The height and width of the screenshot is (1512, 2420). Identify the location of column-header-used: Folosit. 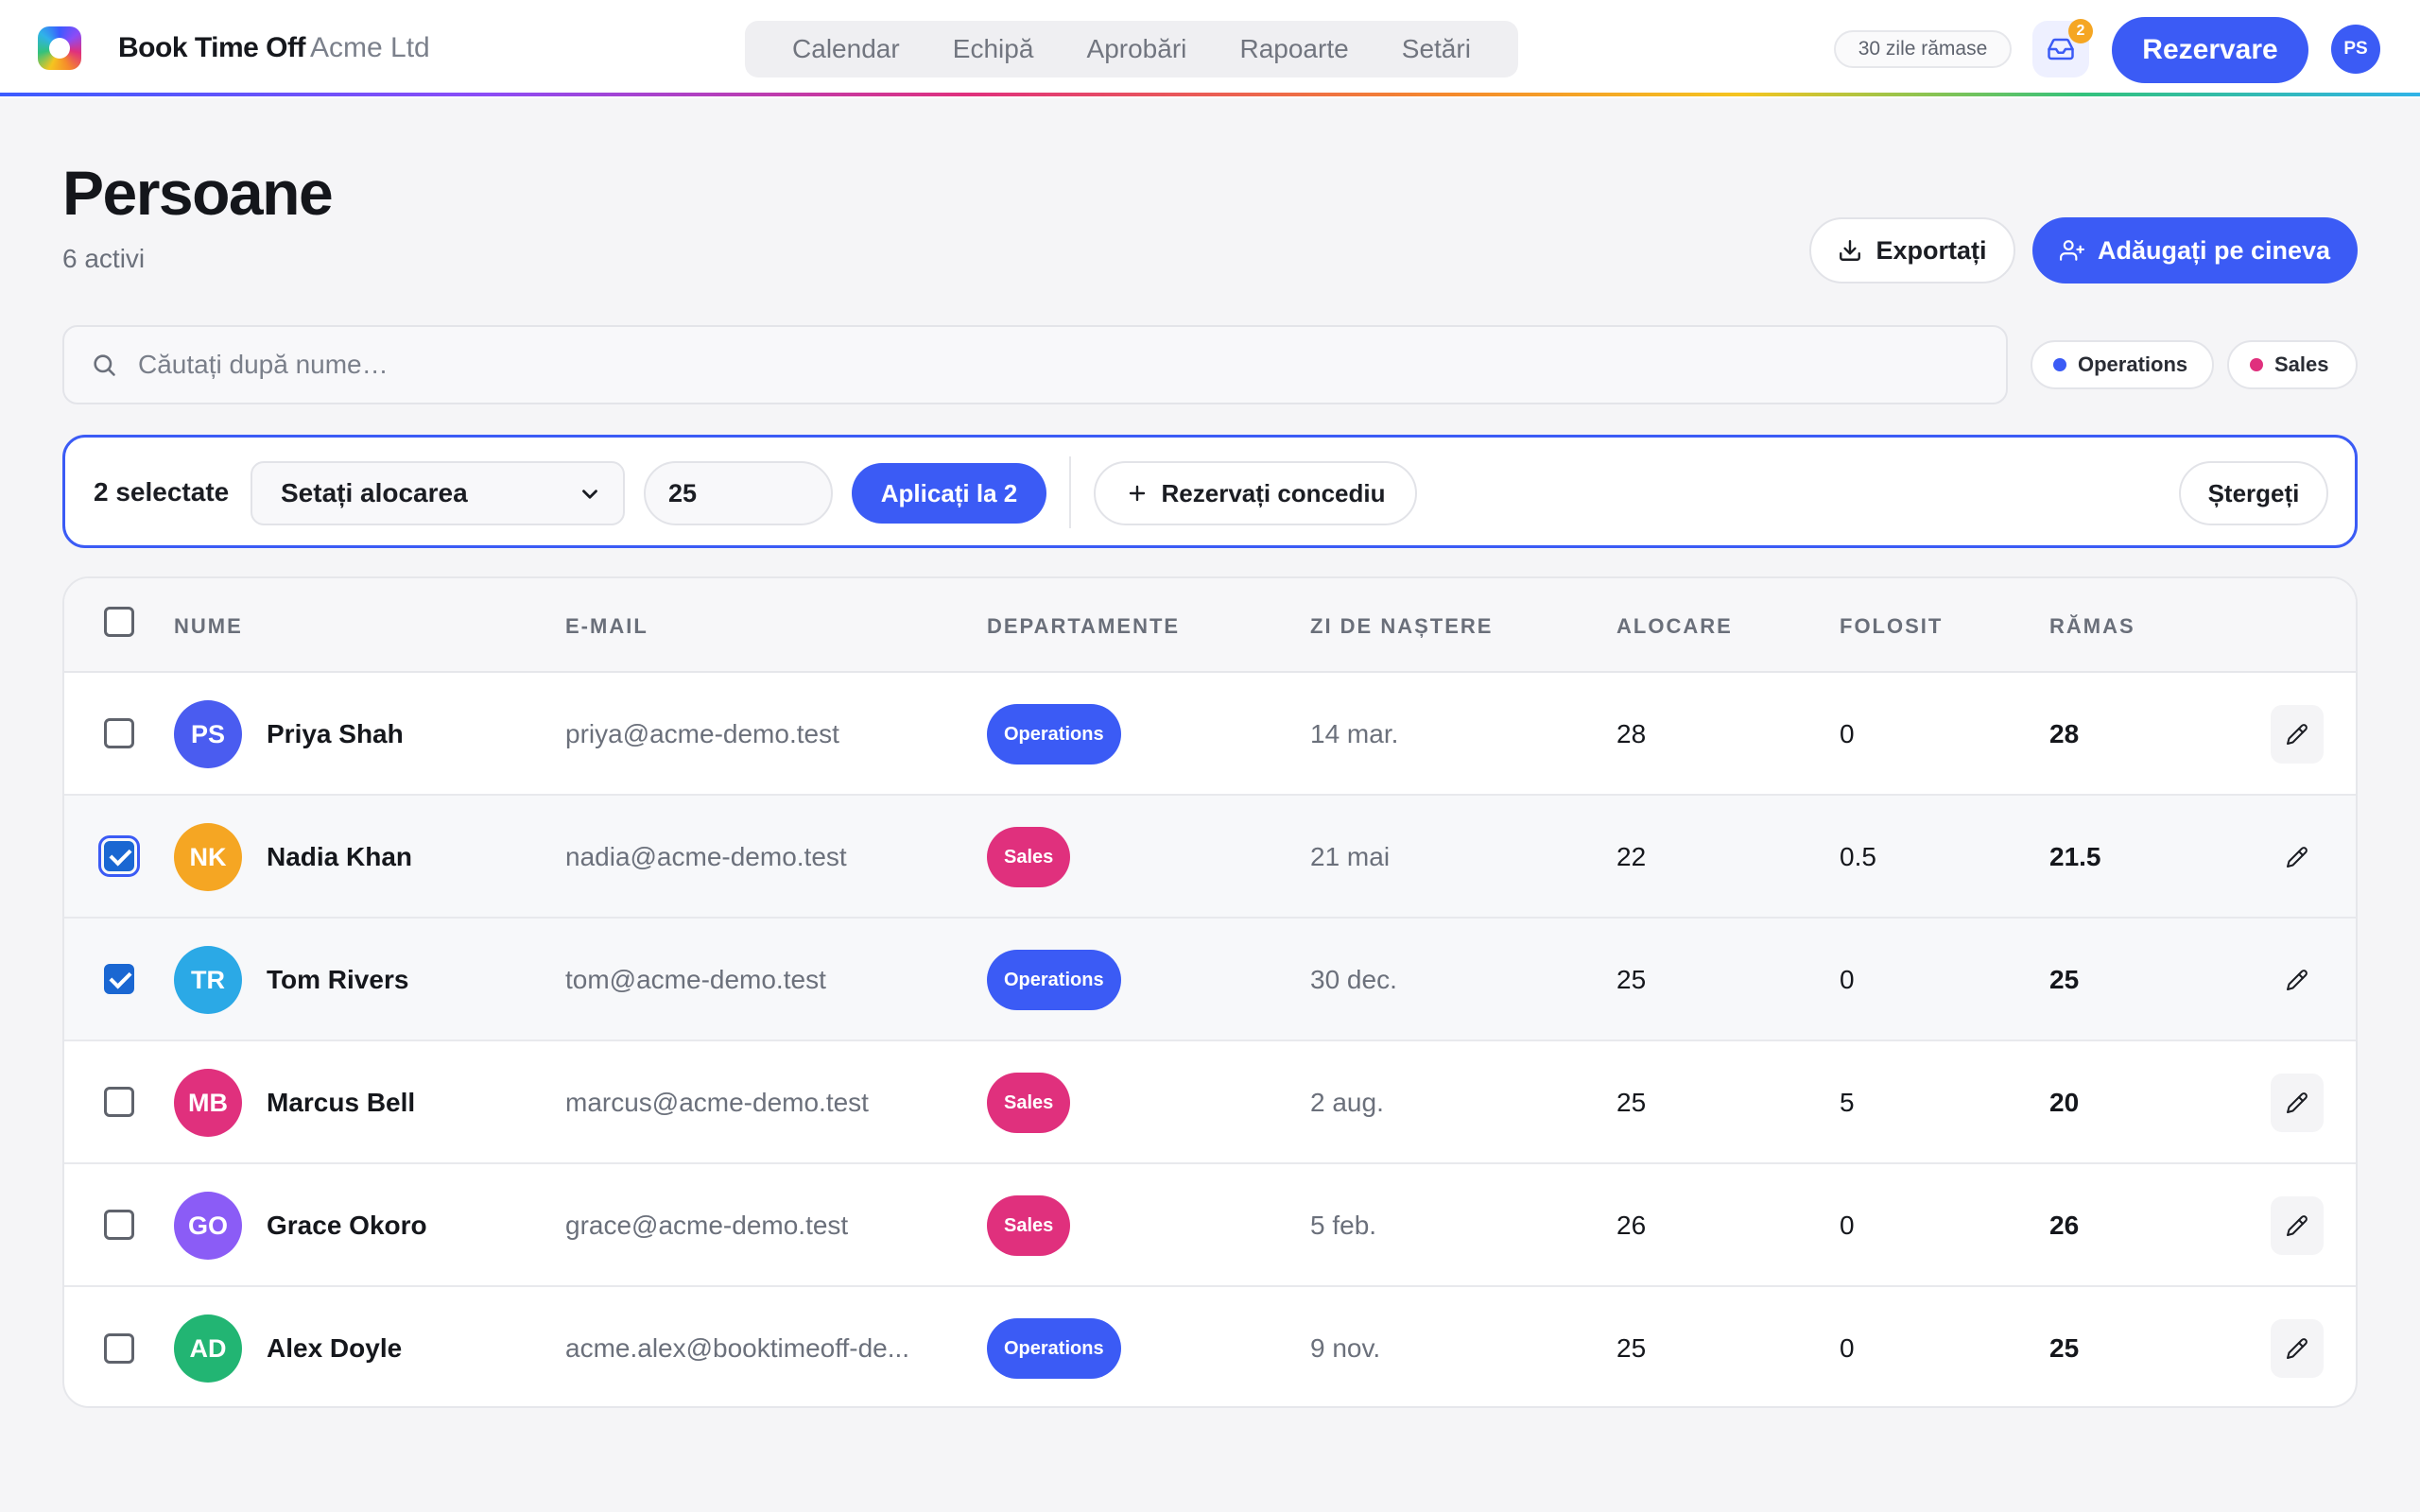
(1892, 626).